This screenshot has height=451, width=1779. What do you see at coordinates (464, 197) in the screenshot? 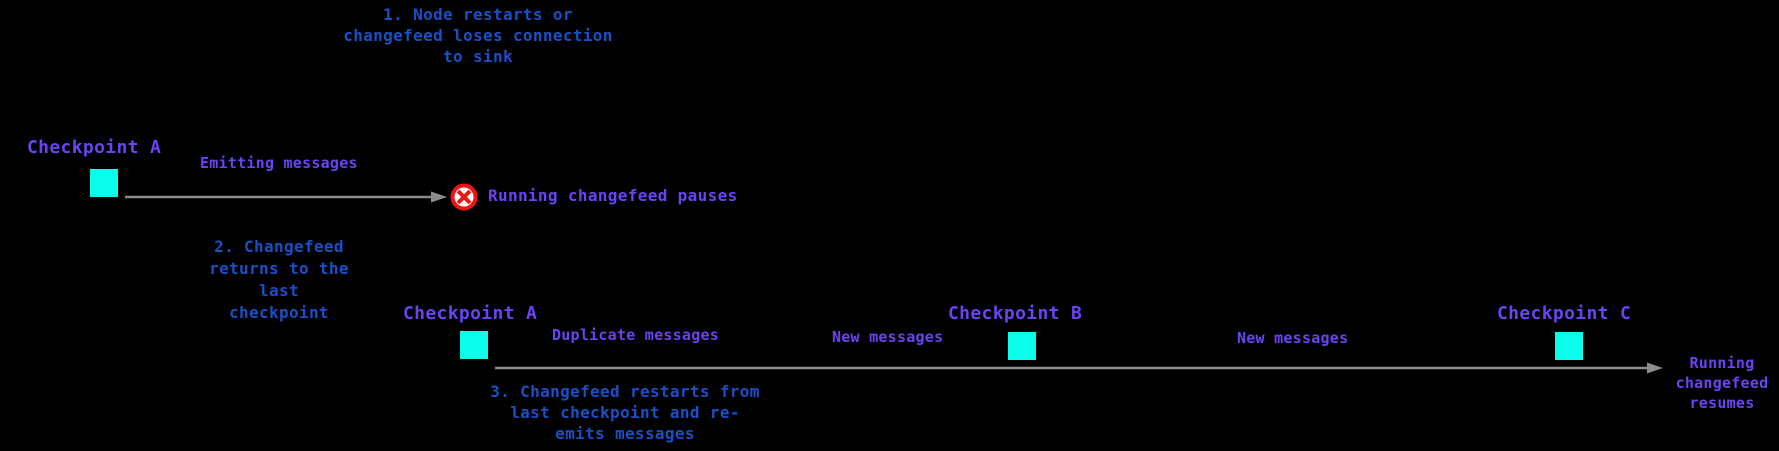
I see `error-icon` at bounding box center [464, 197].